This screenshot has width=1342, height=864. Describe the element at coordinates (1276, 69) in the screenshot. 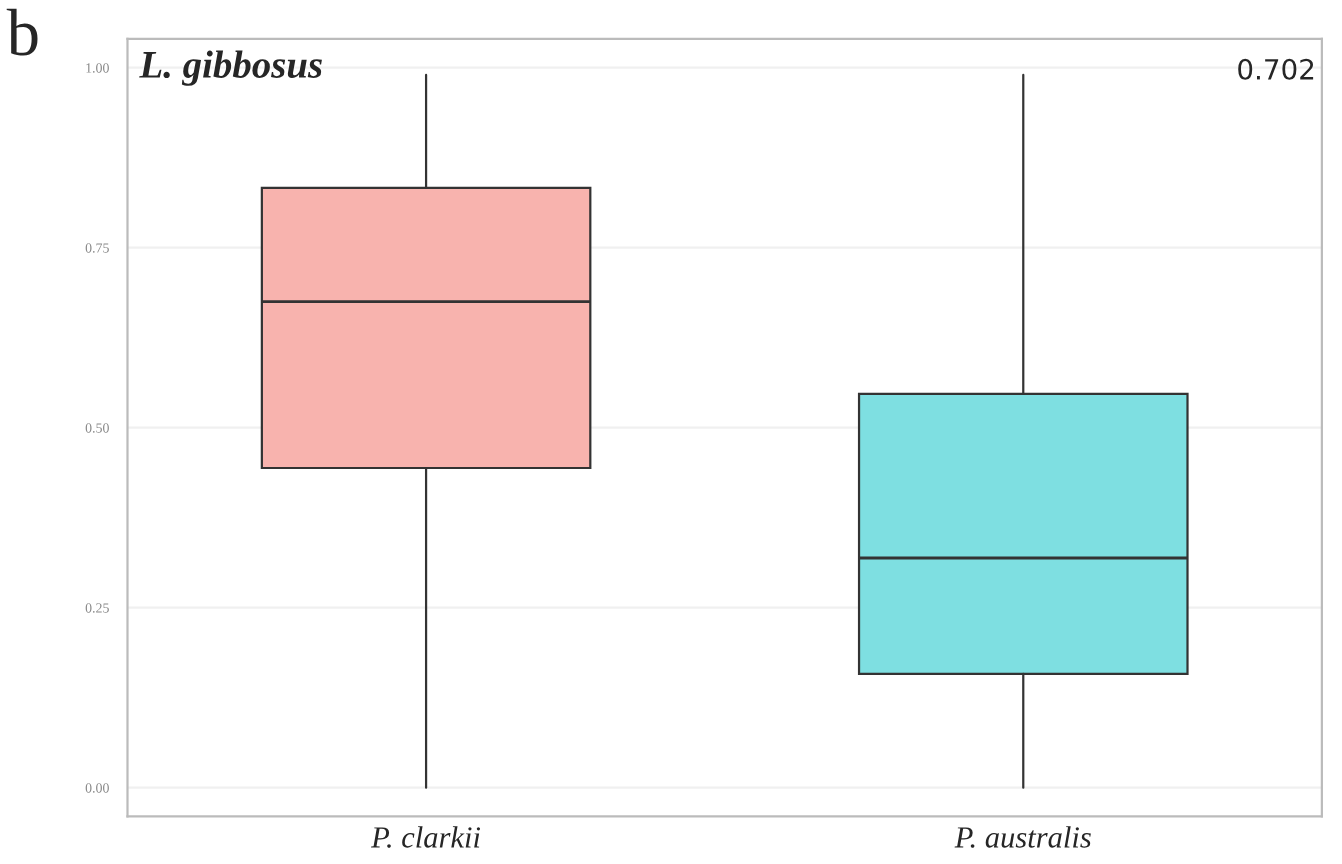

I see `annotation: 0.702` at that location.